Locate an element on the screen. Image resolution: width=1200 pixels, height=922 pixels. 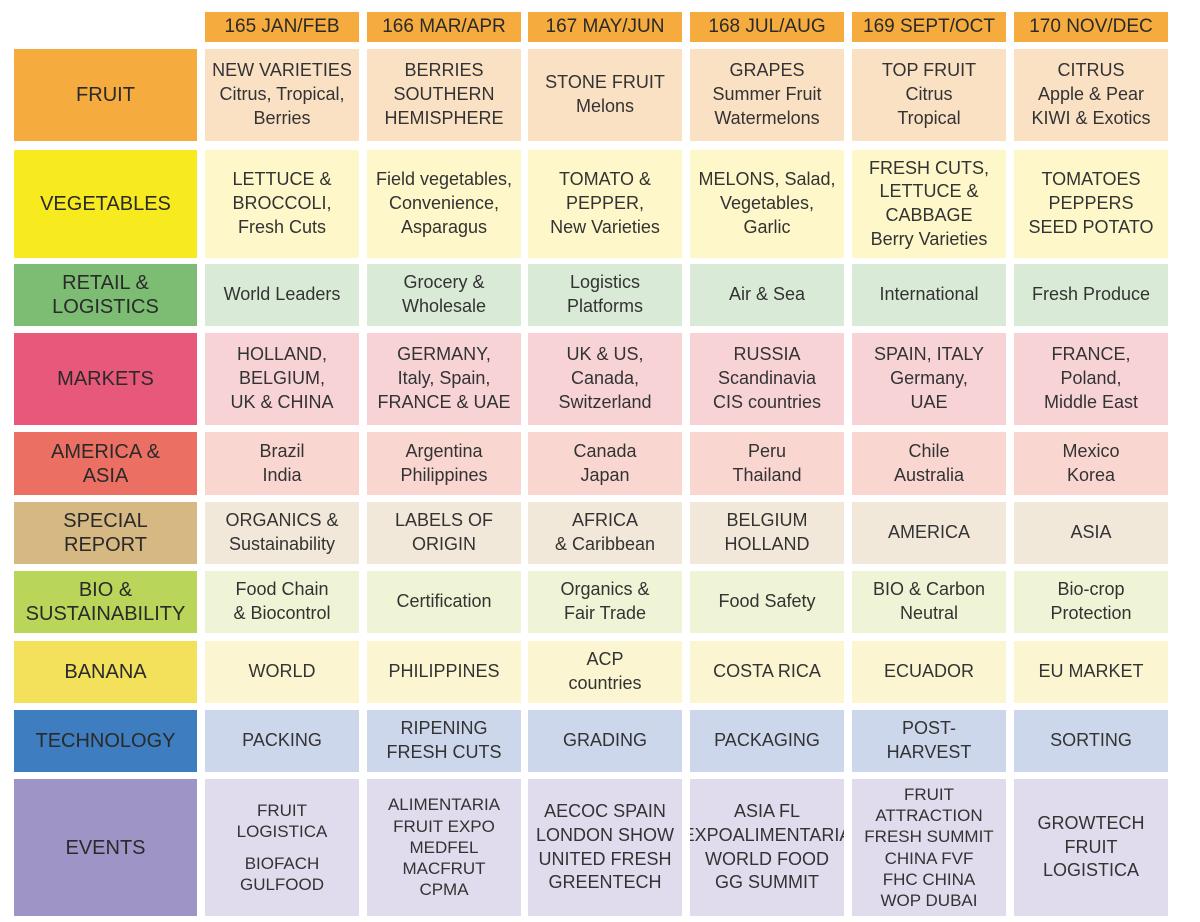
cell-line: Citrus, Tropical, is located at coordinates (282, 94).